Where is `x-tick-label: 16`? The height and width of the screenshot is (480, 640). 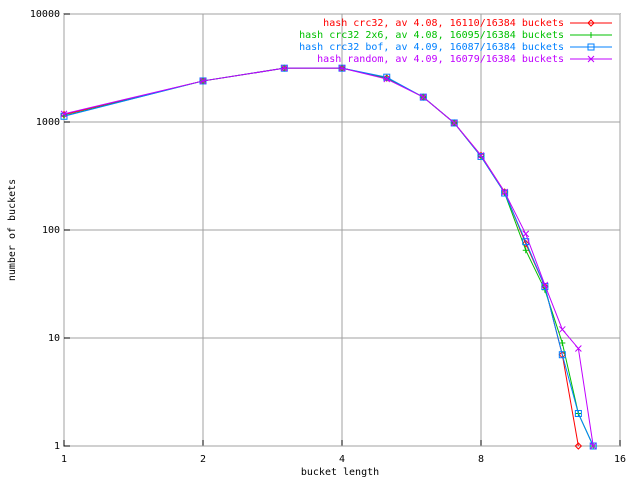
x-tick-label: 16 is located at coordinates (620, 459).